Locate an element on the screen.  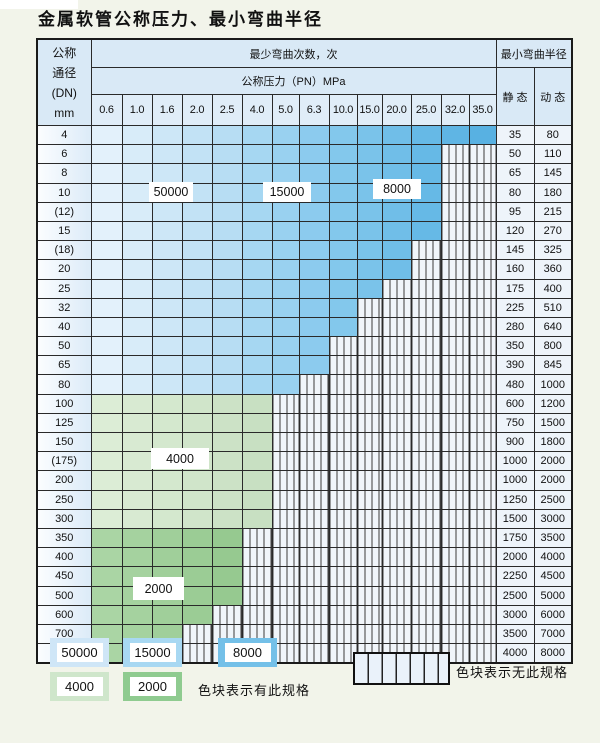
dn-cell: 125 is located at coordinates (64, 423).